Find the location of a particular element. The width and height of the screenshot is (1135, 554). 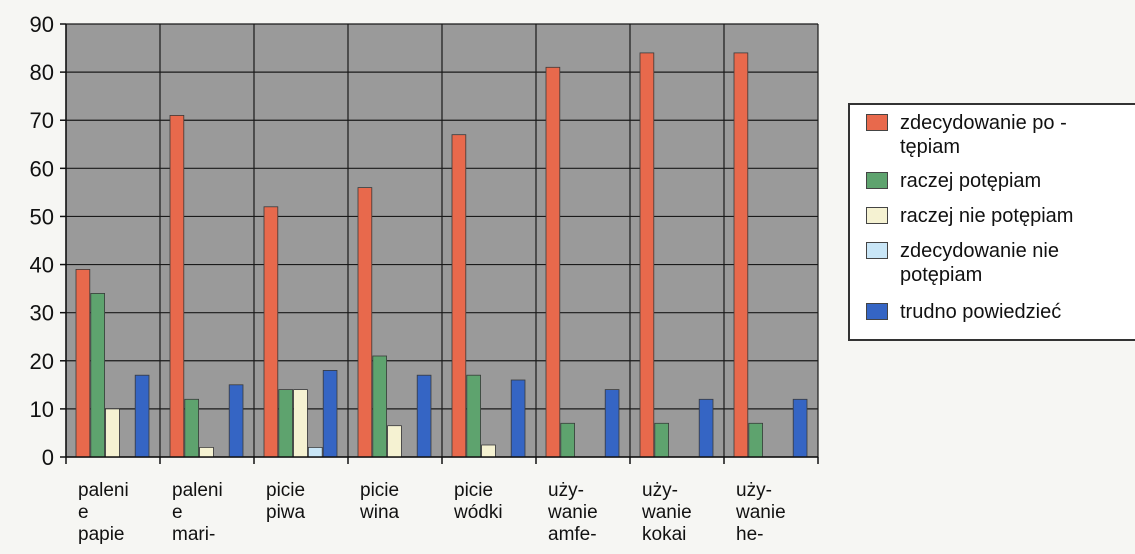

y-tick-label: 30 is located at coordinates (42, 313).